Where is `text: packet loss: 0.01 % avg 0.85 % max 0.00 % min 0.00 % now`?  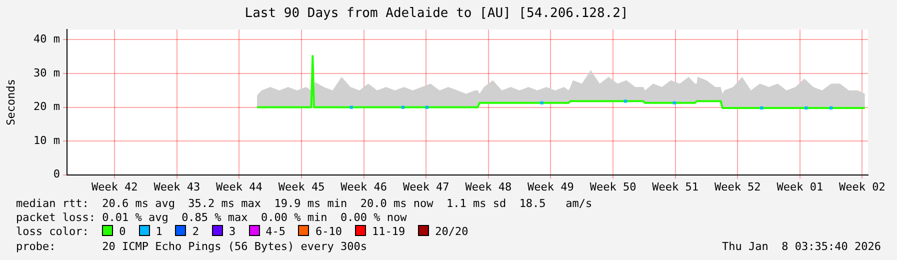 text: packet loss: 0.01 % avg 0.85 % max 0.00 % min 0.00 % now is located at coordinates (211, 218).